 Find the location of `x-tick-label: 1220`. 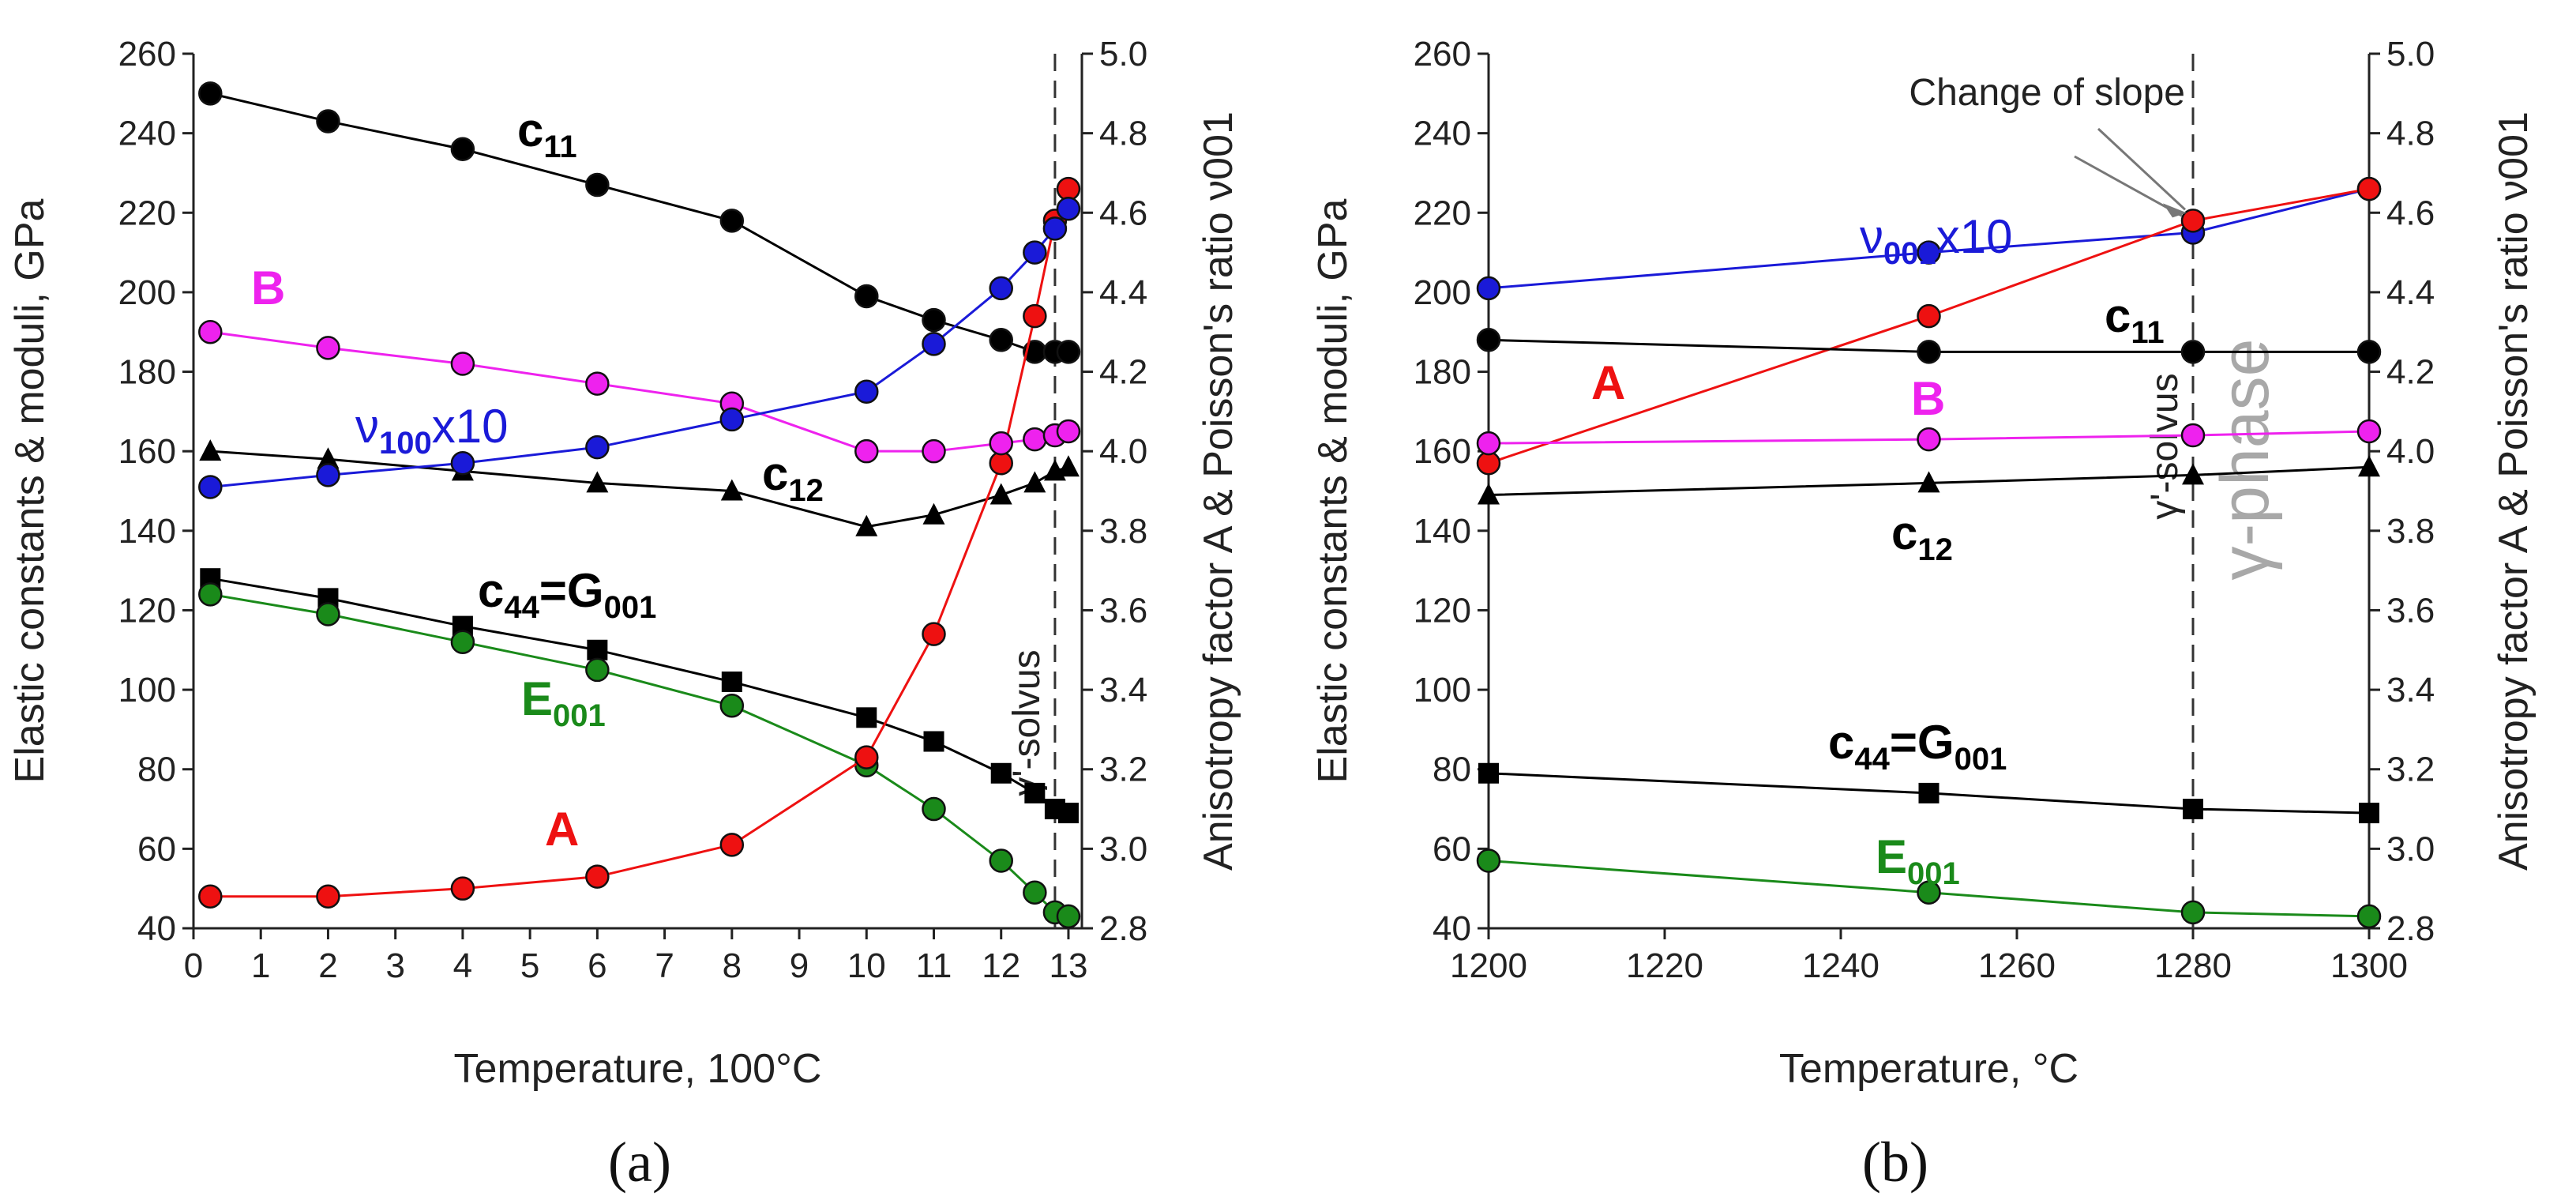

x-tick-label: 1220 is located at coordinates (1664, 965).